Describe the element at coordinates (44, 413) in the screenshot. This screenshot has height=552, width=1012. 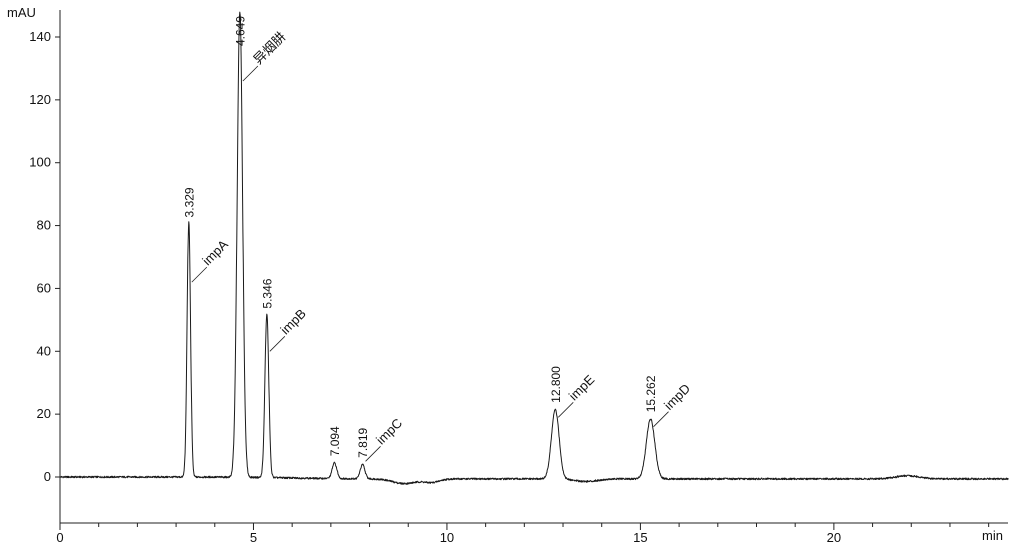
I see `y-tick-label: 20` at that location.